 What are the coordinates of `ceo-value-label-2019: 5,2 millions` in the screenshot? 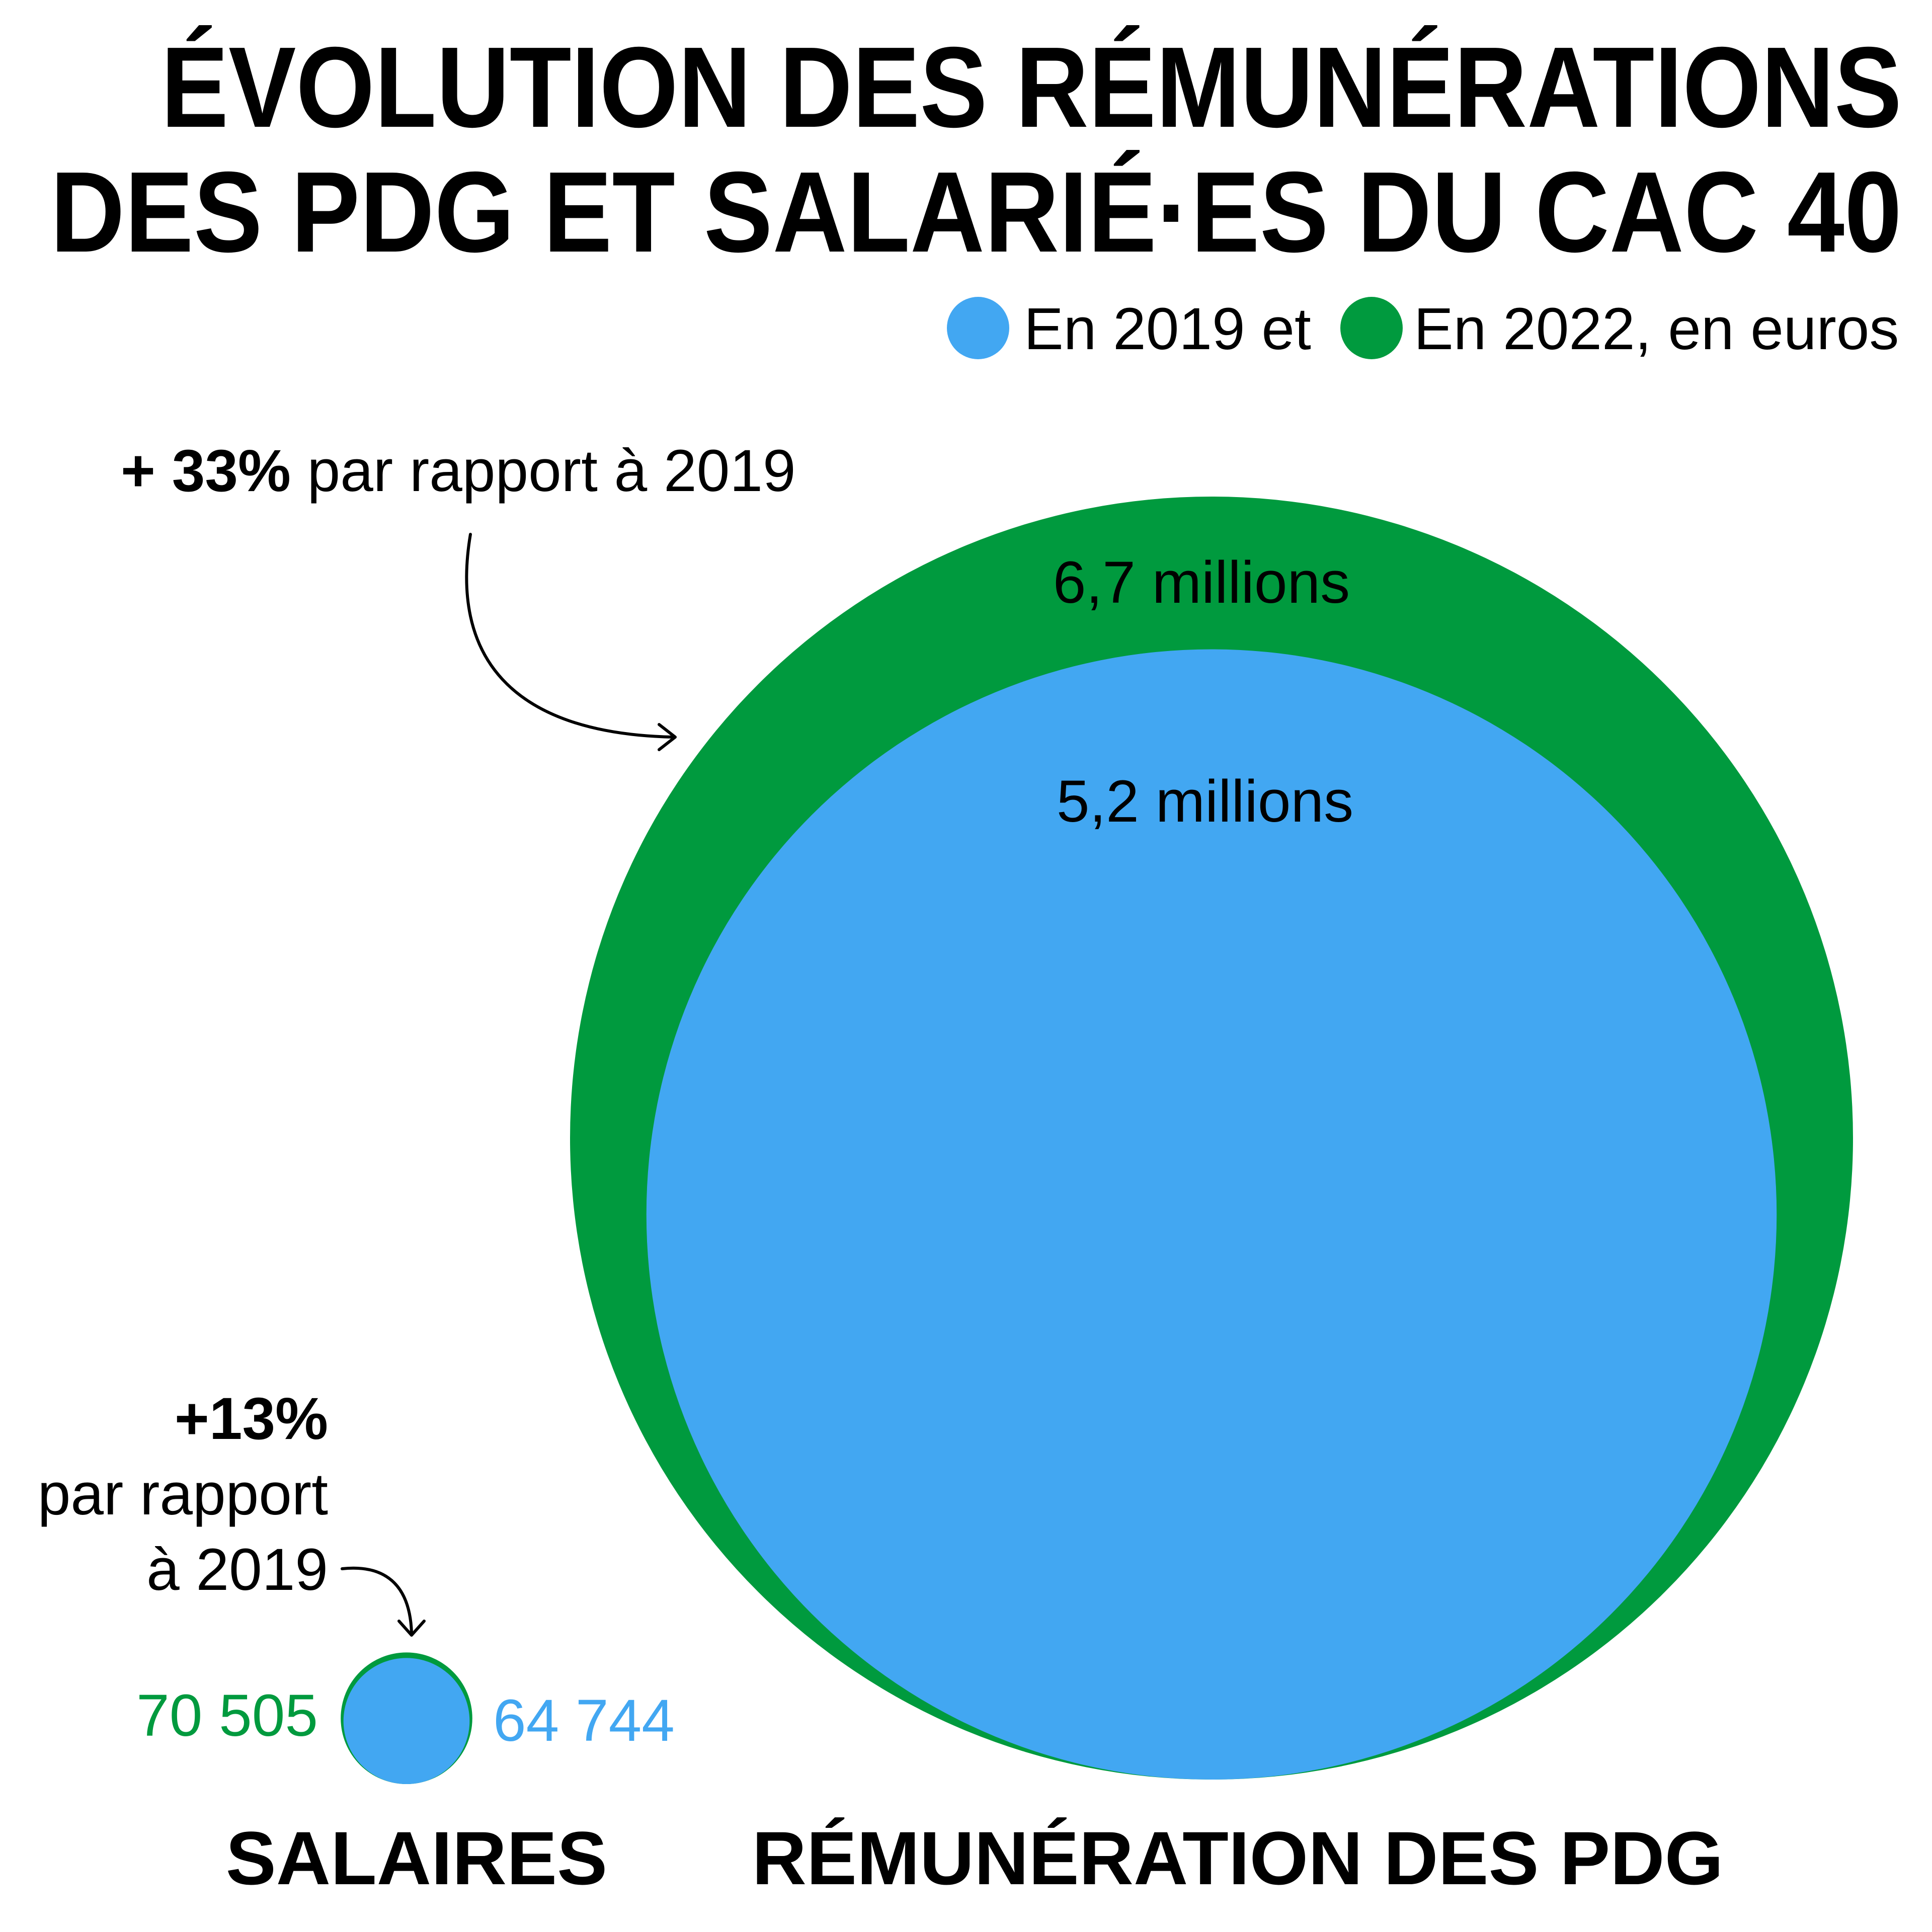 It's located at (1205, 801).